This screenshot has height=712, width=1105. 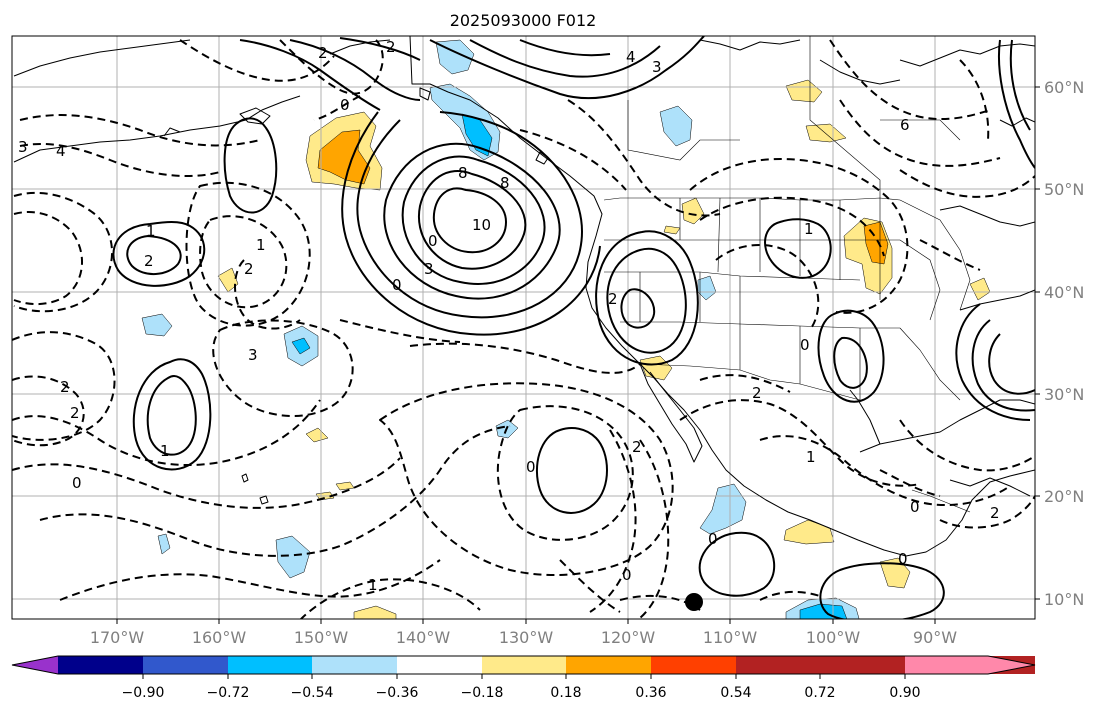 I want to click on lat-label: 60°N, so click(x=1064, y=87).